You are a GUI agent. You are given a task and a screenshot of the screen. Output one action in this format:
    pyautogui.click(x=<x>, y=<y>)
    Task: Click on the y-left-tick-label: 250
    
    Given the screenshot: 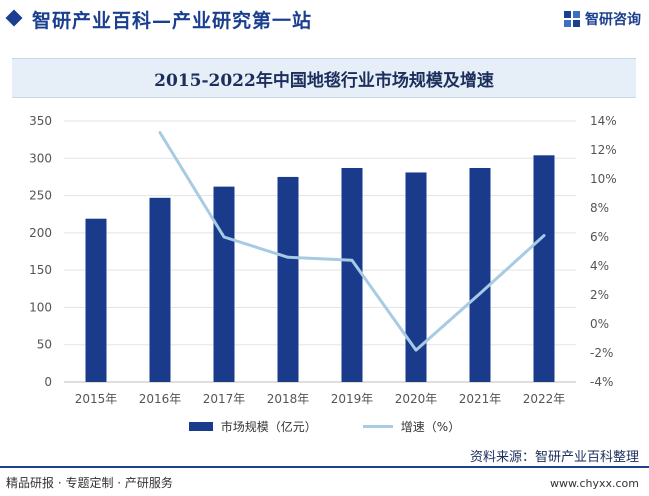 What is the action you would take?
    pyautogui.click(x=40, y=196)
    